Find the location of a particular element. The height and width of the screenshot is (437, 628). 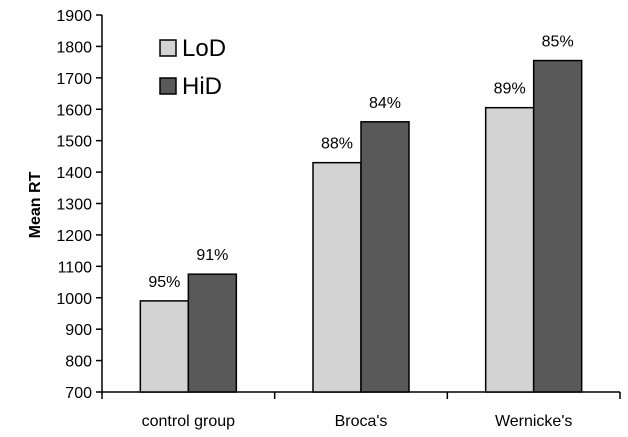

data-label: 88% is located at coordinates (337, 144).